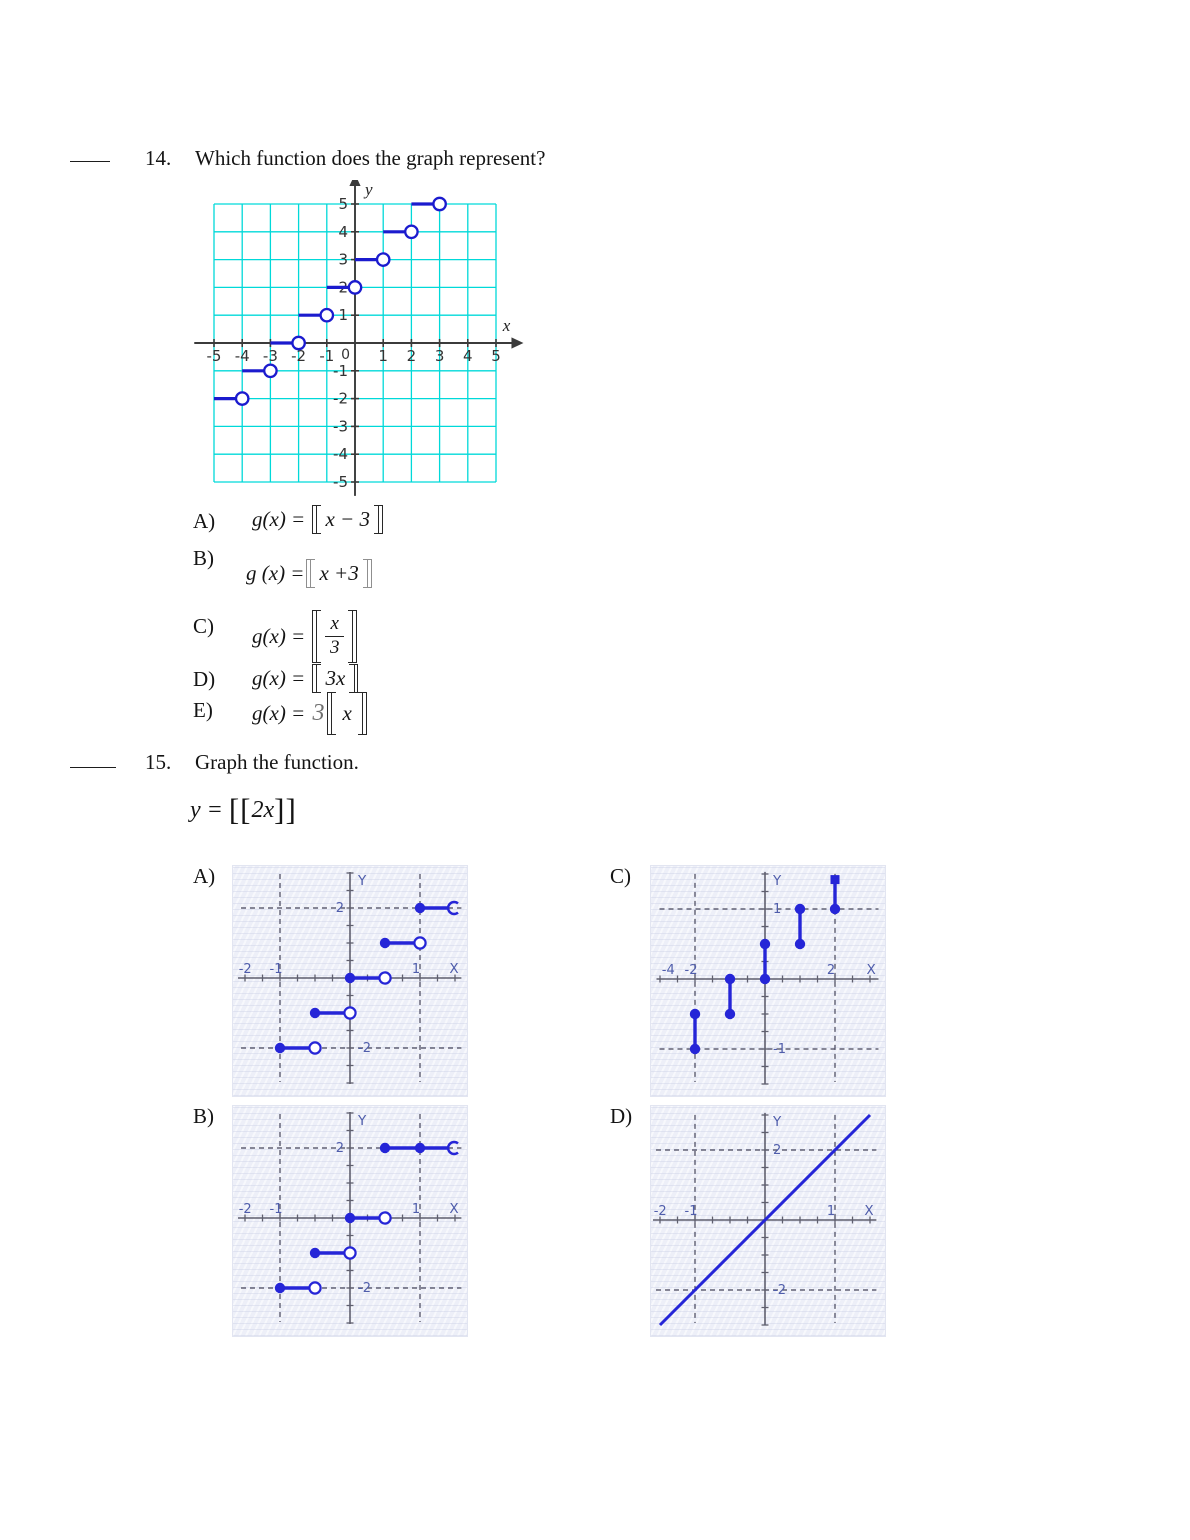  I want to click on question-14-text: Which function does the graph represent?, so click(370, 158).